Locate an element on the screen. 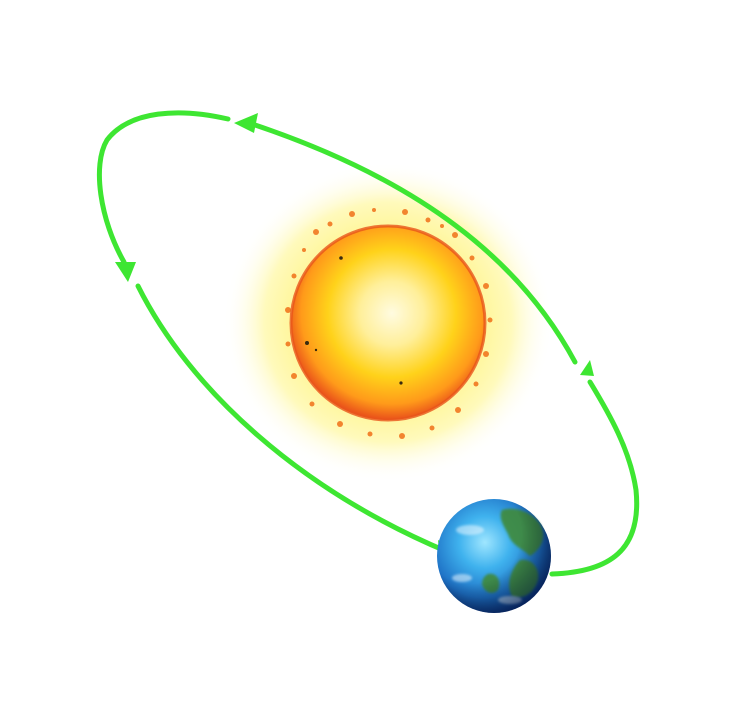  orbit-arc-top-left is located at coordinates (163, 187).